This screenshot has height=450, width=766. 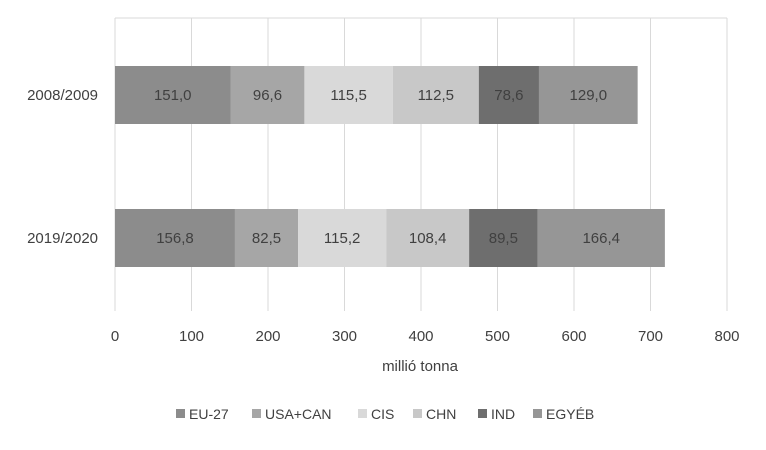 What do you see at coordinates (726, 336) in the screenshot?
I see `x-tick-label: 800` at bounding box center [726, 336].